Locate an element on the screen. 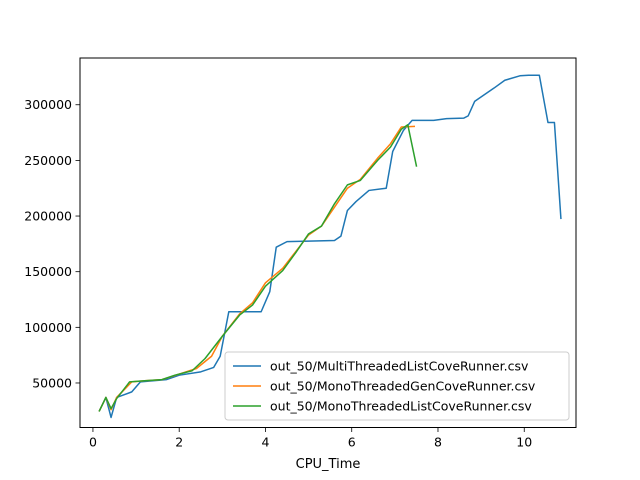 The width and height of the screenshot is (640, 480). x-tick-label: 4 is located at coordinates (265, 442).